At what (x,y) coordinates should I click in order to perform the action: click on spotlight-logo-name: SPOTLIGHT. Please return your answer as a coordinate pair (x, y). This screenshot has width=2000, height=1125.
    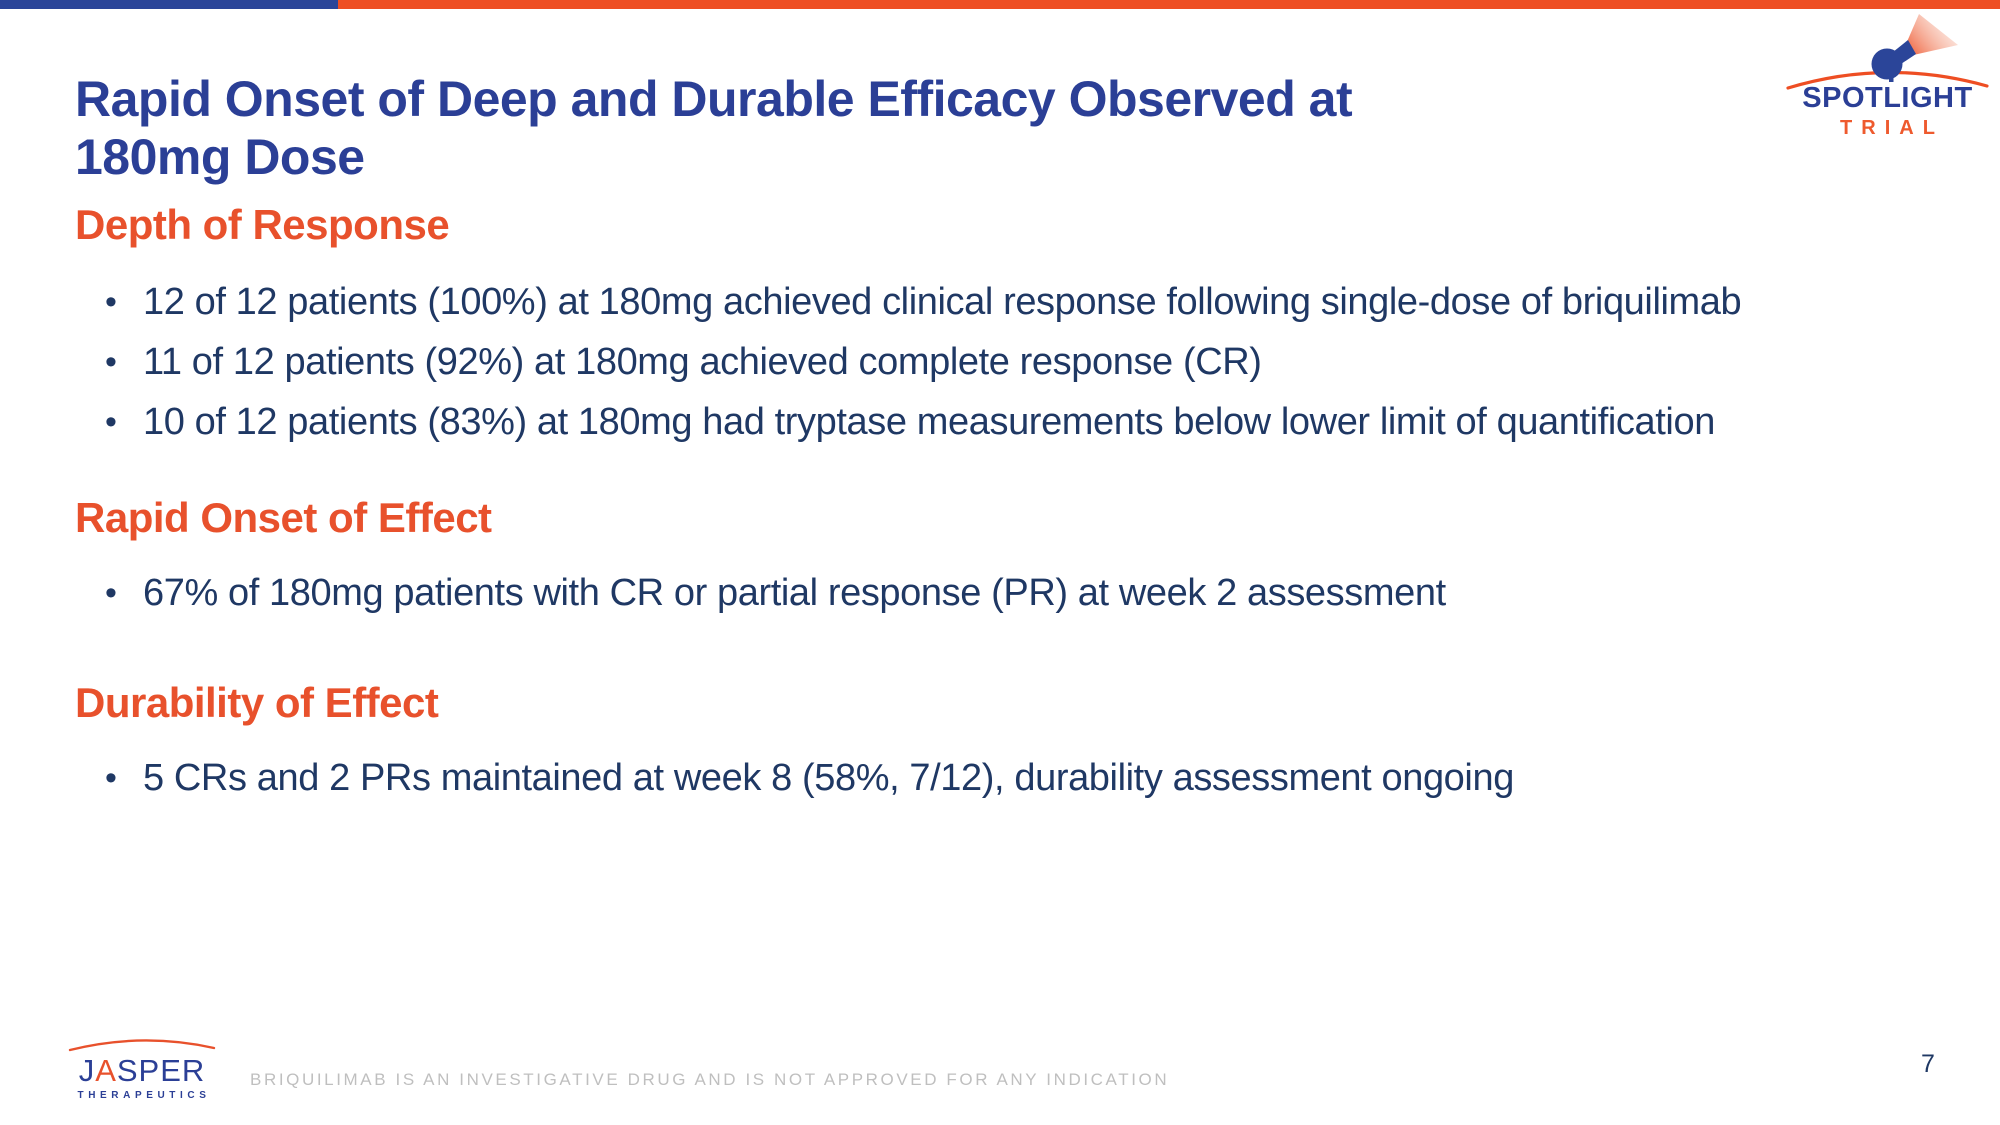
    Looking at the image, I should click on (1887, 98).